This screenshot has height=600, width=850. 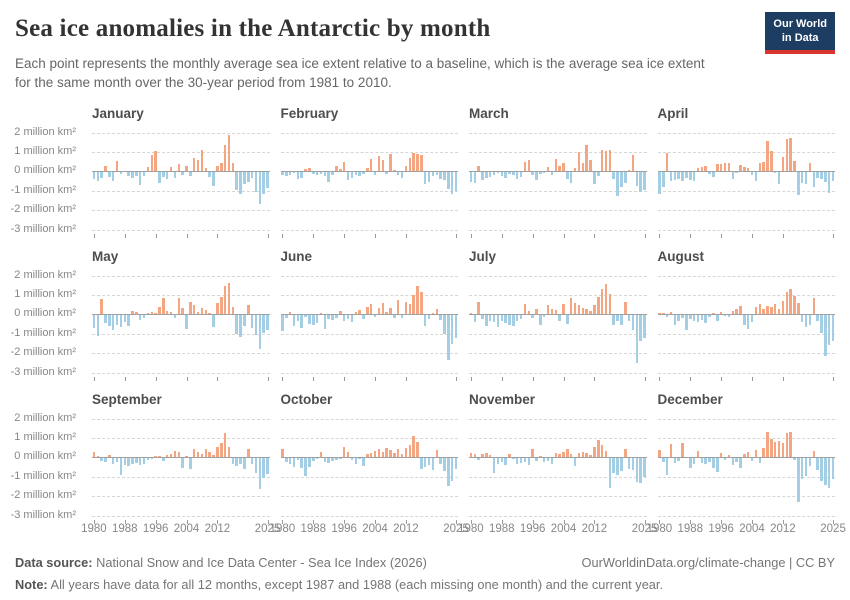 I want to click on bar-1984, so click(x=109, y=175).